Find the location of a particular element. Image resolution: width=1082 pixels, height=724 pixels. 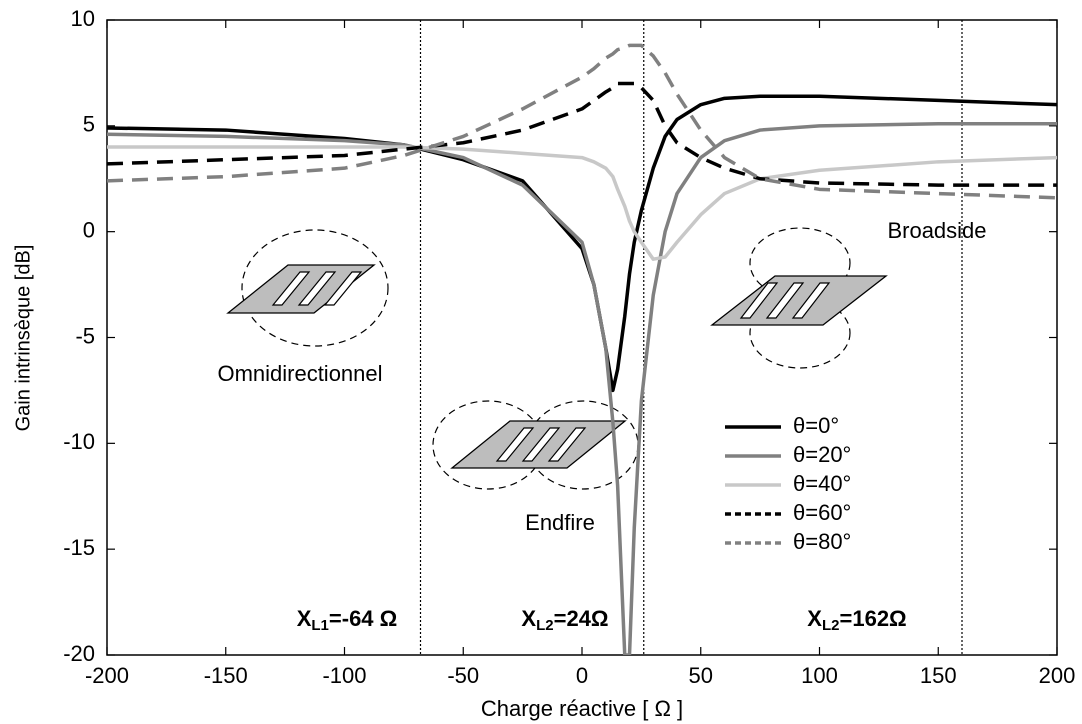

x-tick-label: -200 is located at coordinates (107, 675).